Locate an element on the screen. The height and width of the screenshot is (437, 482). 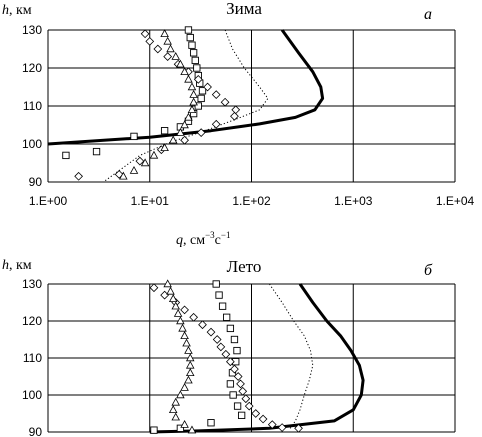
x-tick-label: 1.E+00 is located at coordinates (48, 201).